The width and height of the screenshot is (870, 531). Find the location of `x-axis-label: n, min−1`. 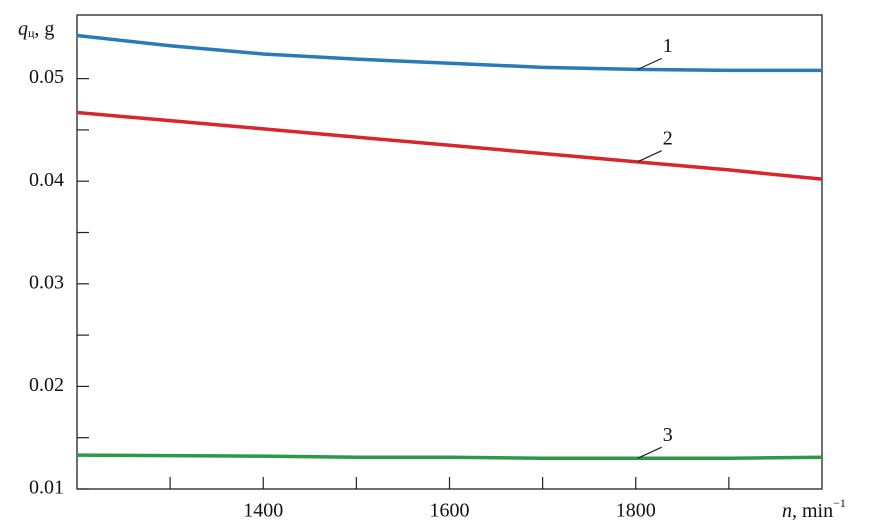

x-axis-label: n, min−1 is located at coordinates (814, 509).